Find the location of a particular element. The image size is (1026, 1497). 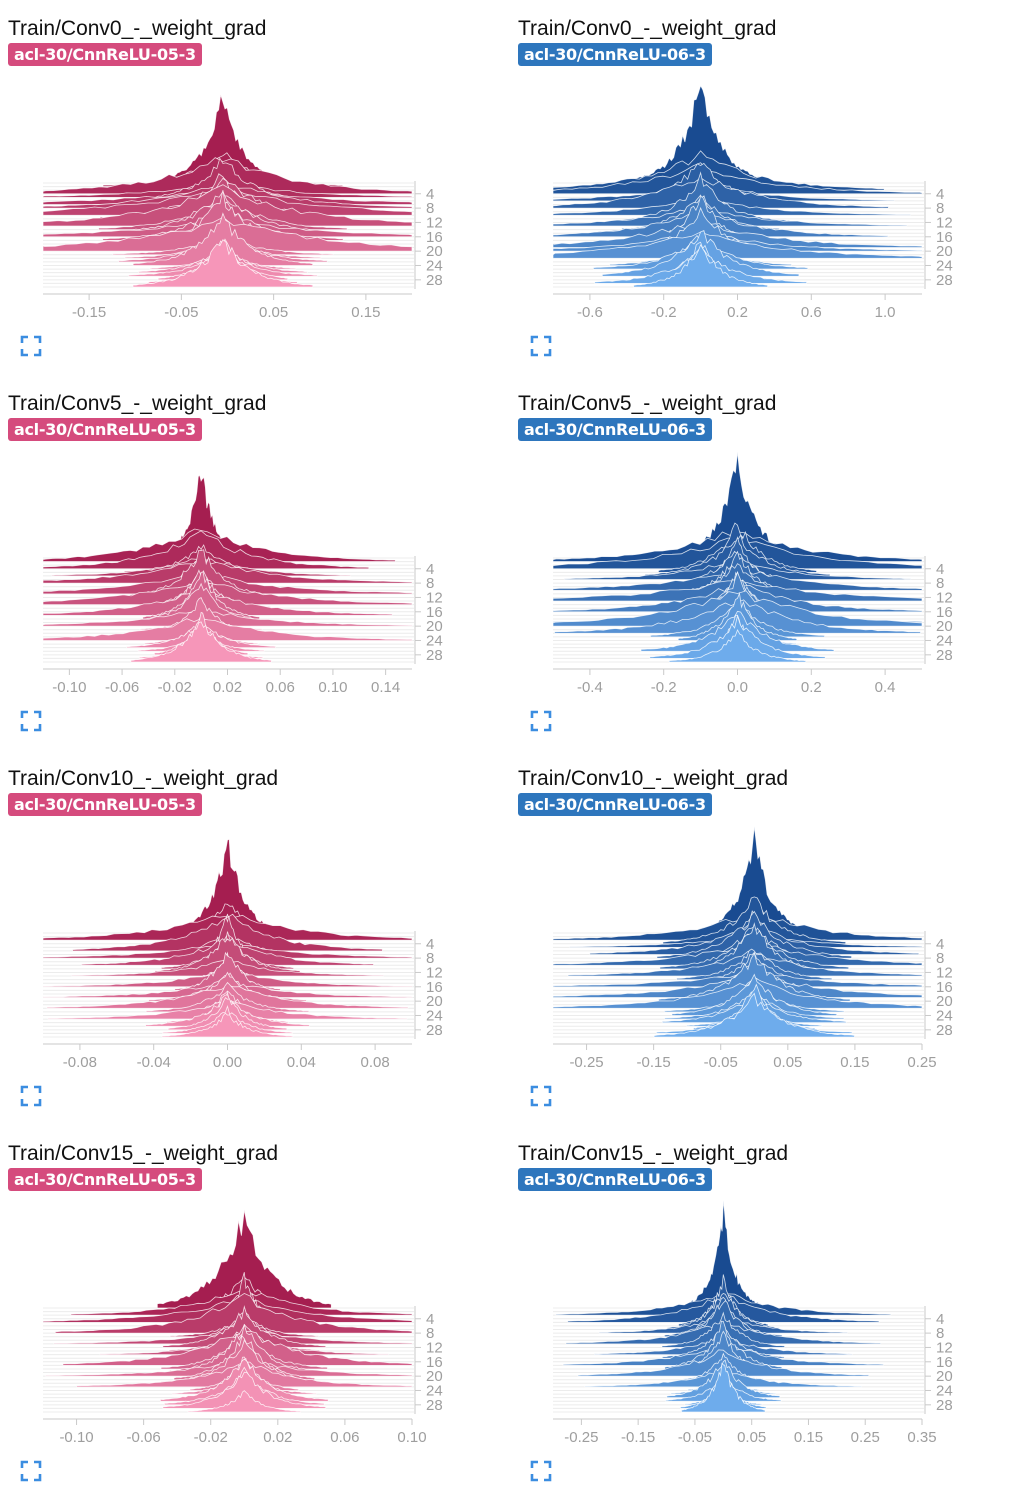

x-tick-label: -0.08 is located at coordinates (80, 1062).